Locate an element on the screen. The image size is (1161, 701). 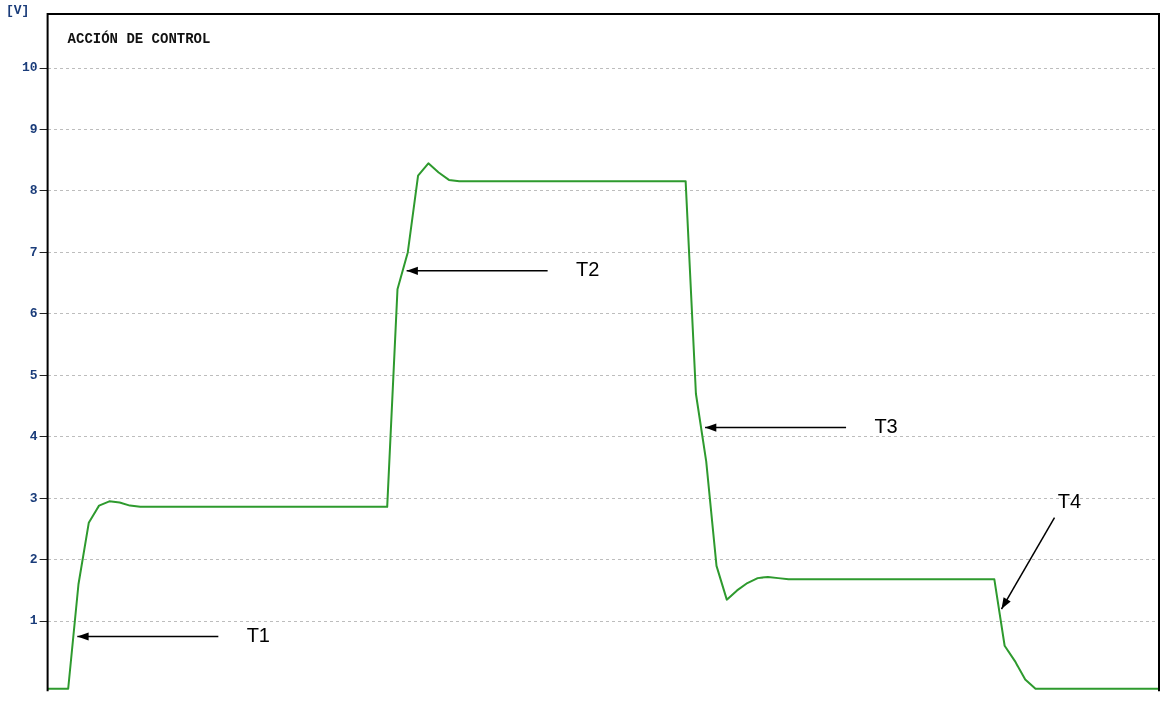
text: ACCIÓN DE CONTROL is located at coordinates (139, 38).